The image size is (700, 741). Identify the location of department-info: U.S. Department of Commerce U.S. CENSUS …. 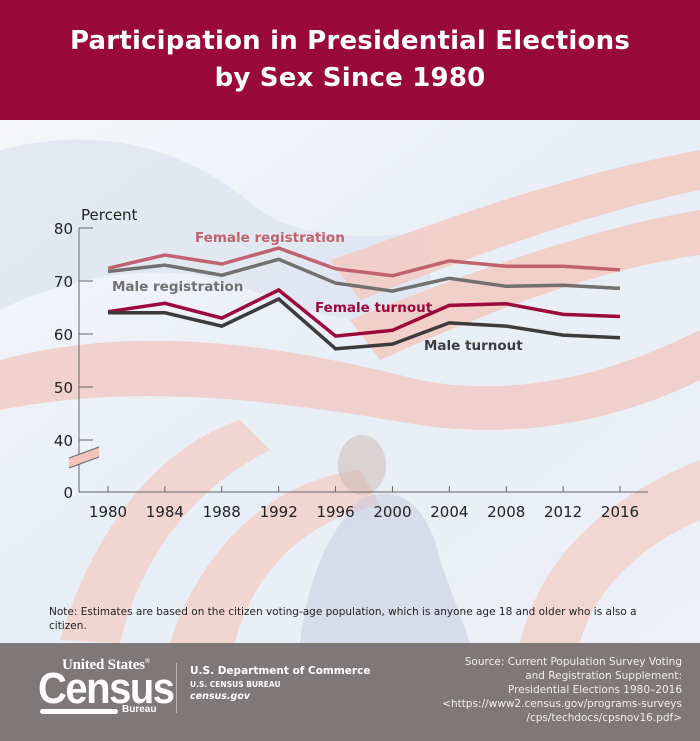
(280, 683).